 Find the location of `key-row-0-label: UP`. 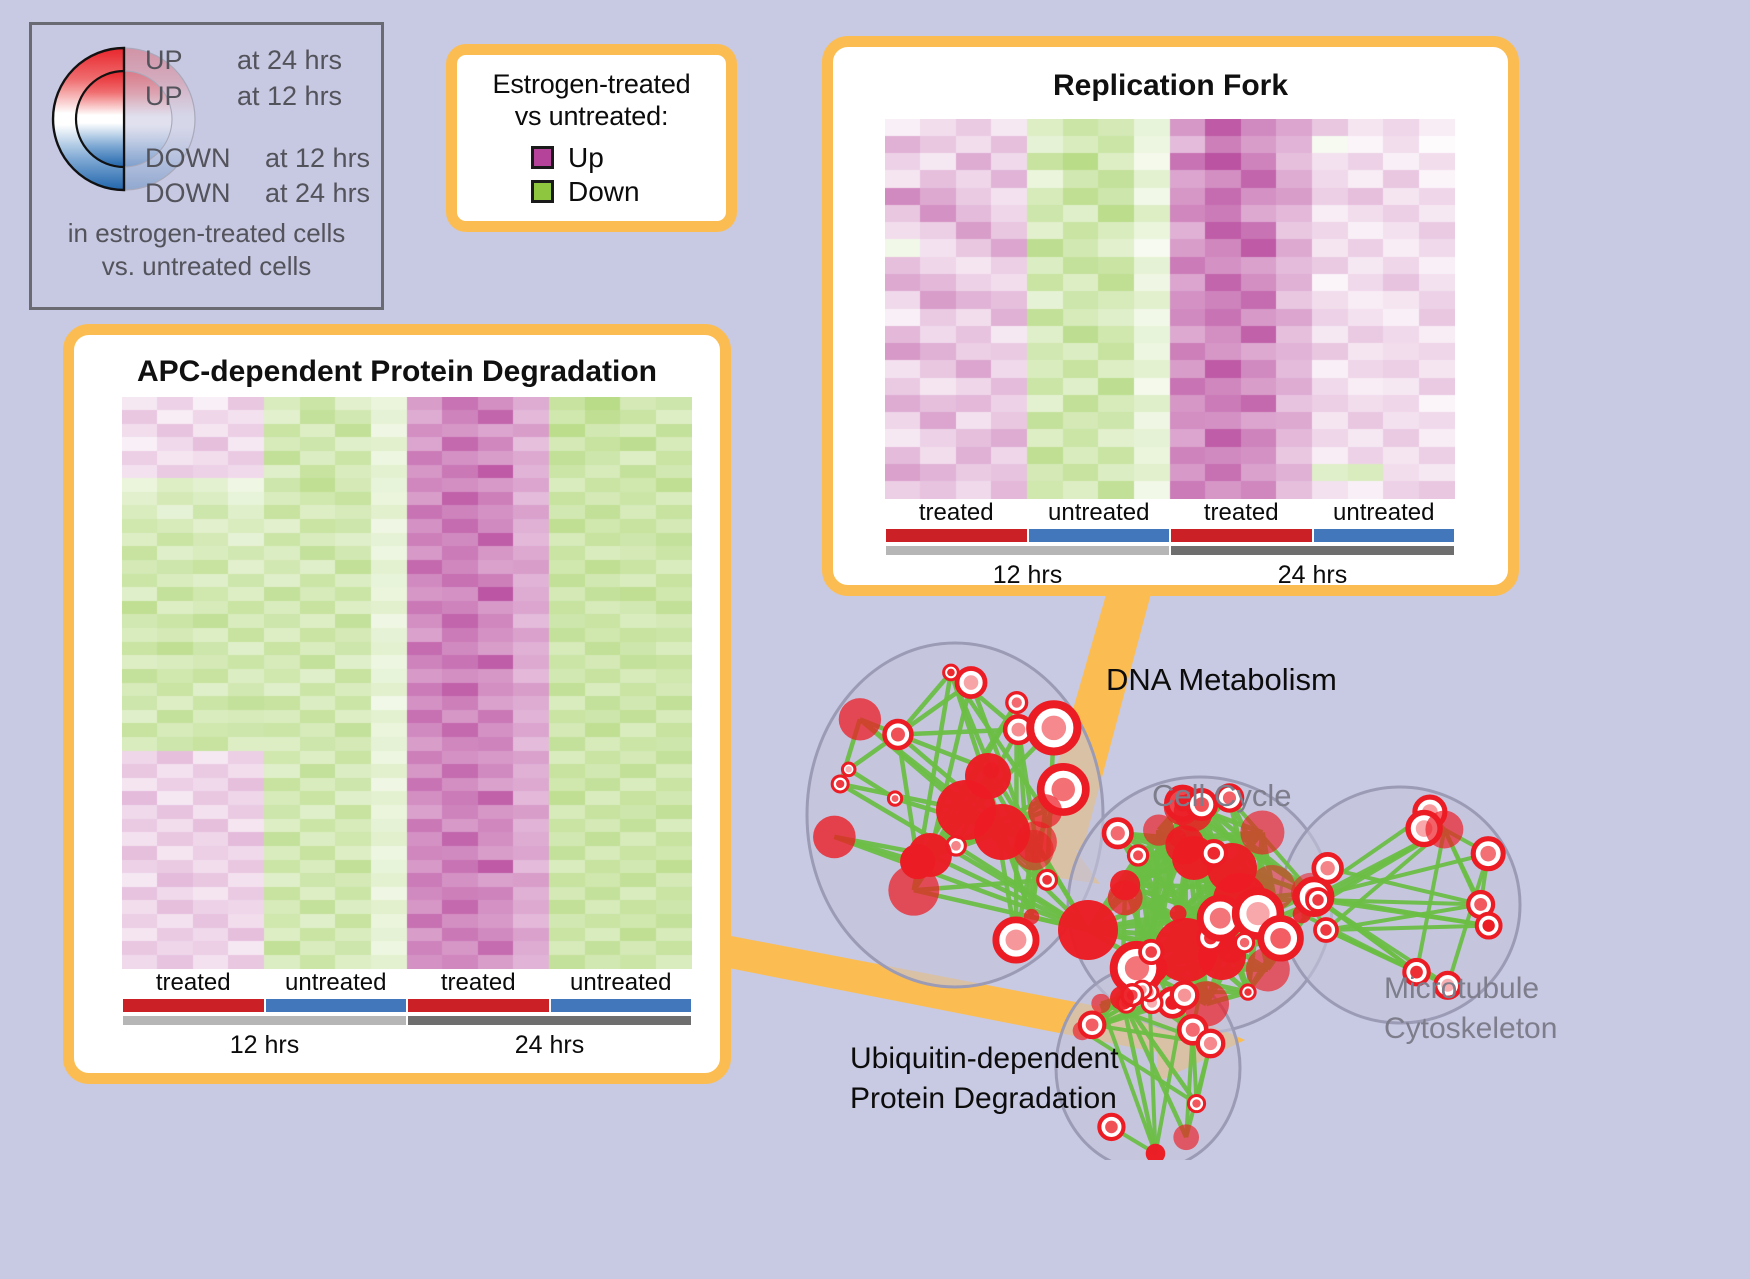

key-row-0-label: UP is located at coordinates (164, 60).